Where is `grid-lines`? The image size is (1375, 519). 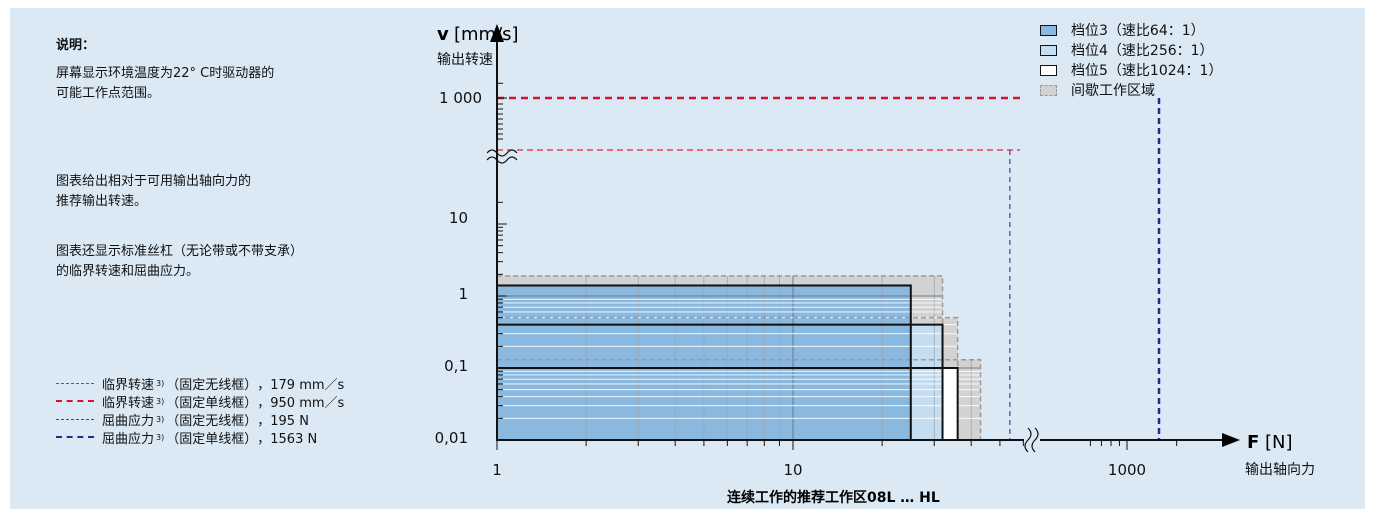
grid-lines is located at coordinates (739, 358).